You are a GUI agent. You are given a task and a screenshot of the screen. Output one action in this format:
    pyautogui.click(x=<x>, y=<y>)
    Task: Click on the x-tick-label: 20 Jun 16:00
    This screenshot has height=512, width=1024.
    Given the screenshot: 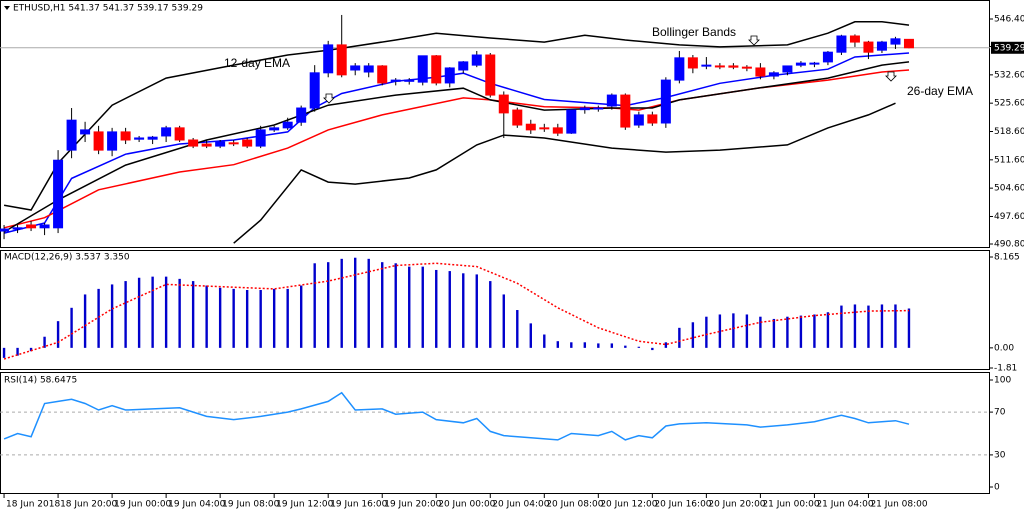 What is the action you would take?
    pyautogui.click(x=682, y=505)
    